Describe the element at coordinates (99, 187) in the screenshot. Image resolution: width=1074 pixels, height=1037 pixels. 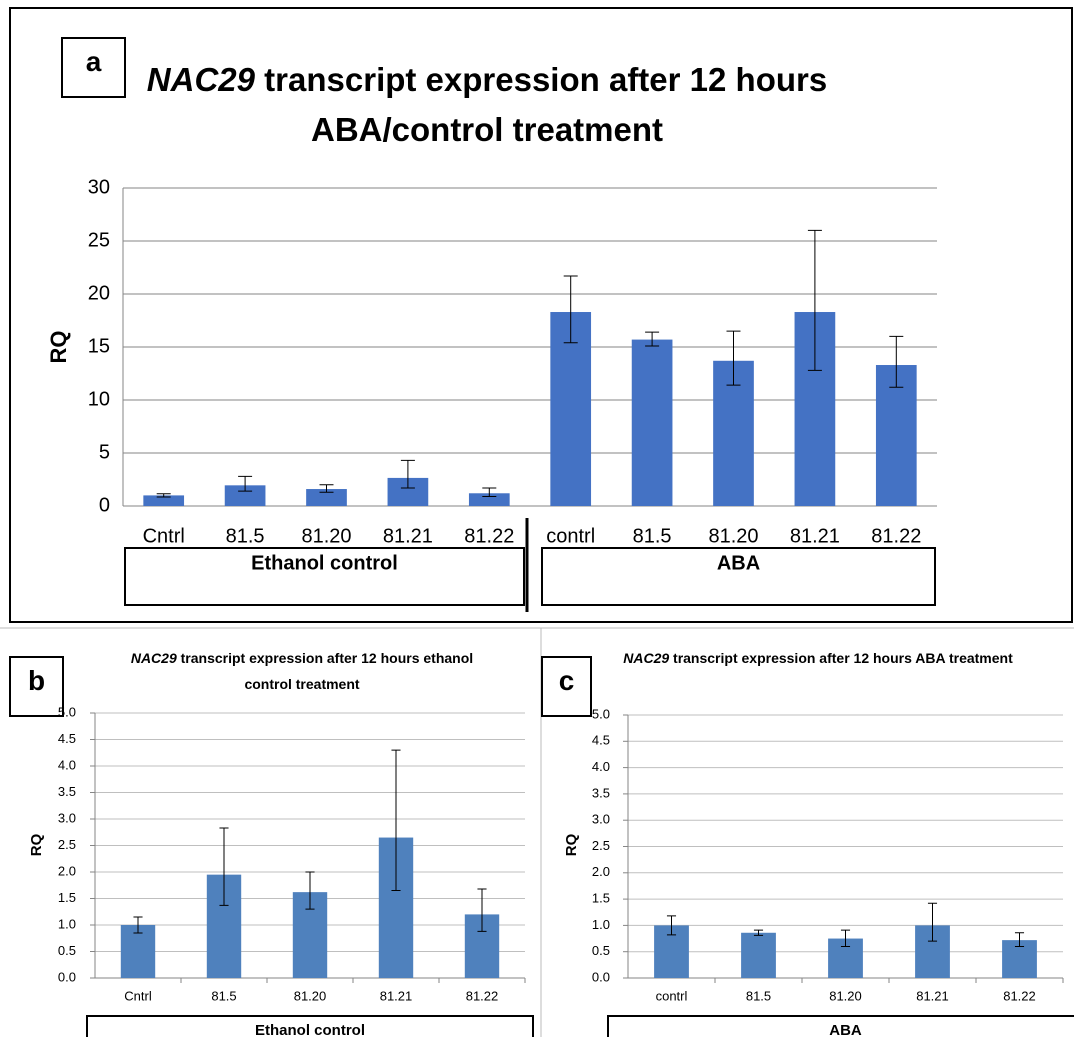
I see `y-tick-label: 30` at that location.